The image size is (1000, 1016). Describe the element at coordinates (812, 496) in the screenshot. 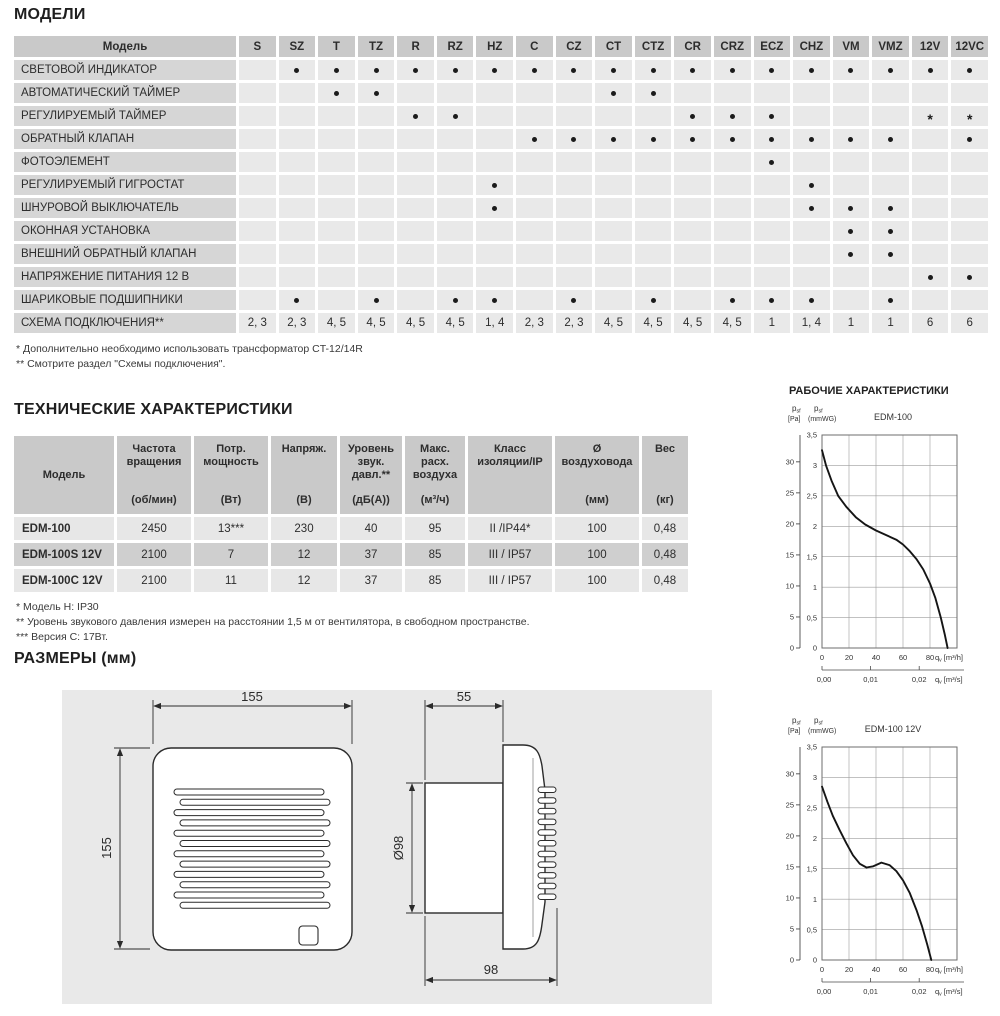

I see `mmwg-tick-label: 2,5` at that location.